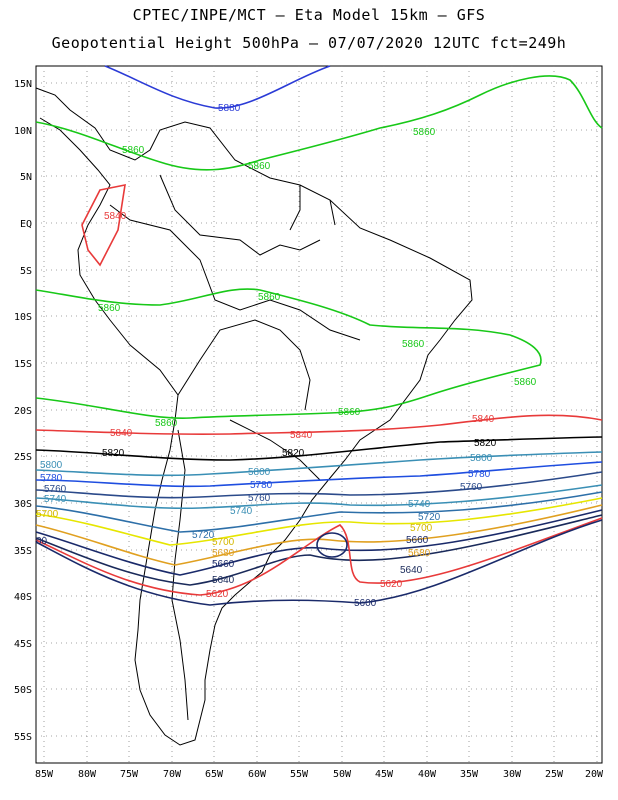  Describe the element at coordinates (129, 774) in the screenshot. I see `lon-label: 75W` at that location.